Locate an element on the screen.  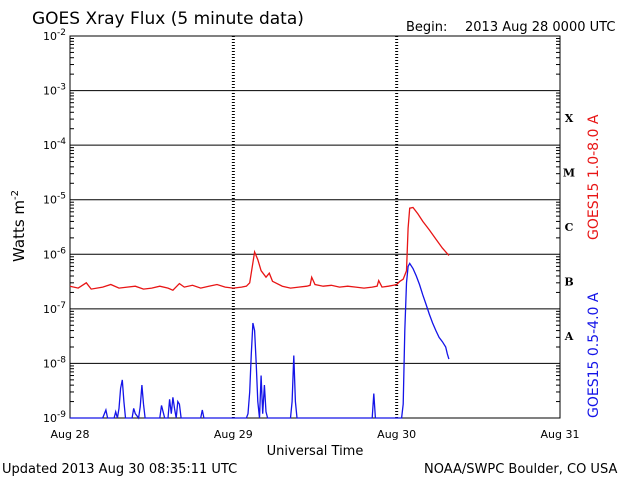
y-tick-label: 10⁻⁷ is located at coordinates (54, 308).